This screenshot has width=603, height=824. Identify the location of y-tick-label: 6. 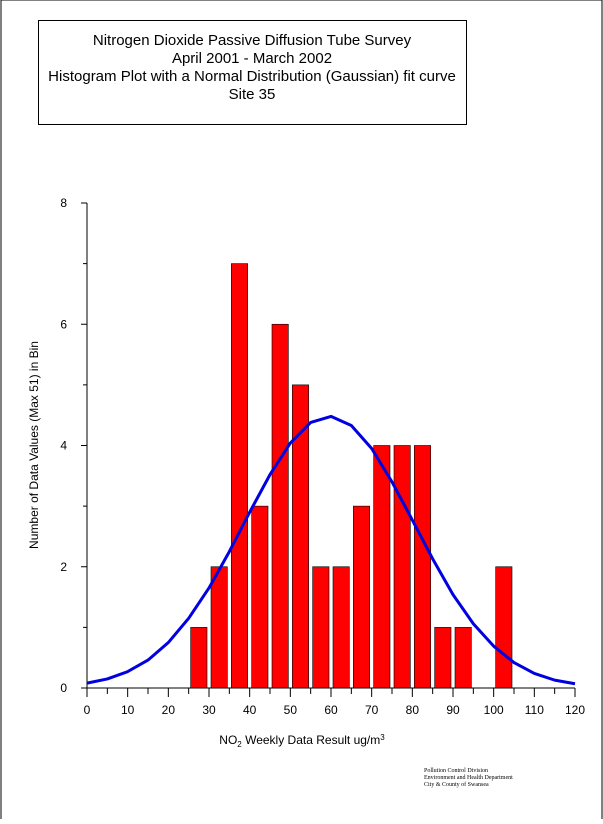
(63, 324).